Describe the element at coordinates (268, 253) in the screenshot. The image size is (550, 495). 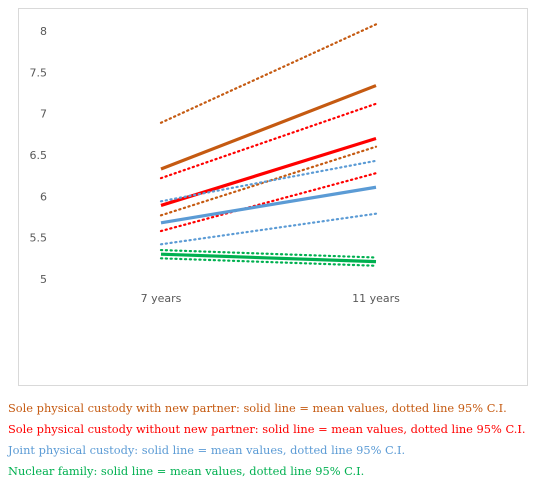
I see `nuclear-family-ci-upper-line` at that location.